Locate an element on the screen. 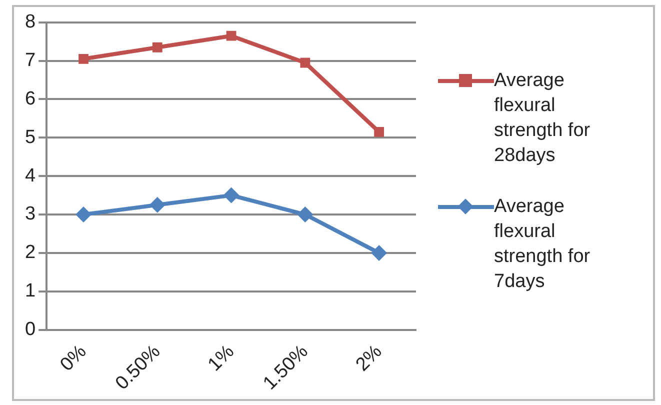 Image resolution: width=661 pixels, height=405 pixels. y-tick-label: 7 is located at coordinates (30, 61).